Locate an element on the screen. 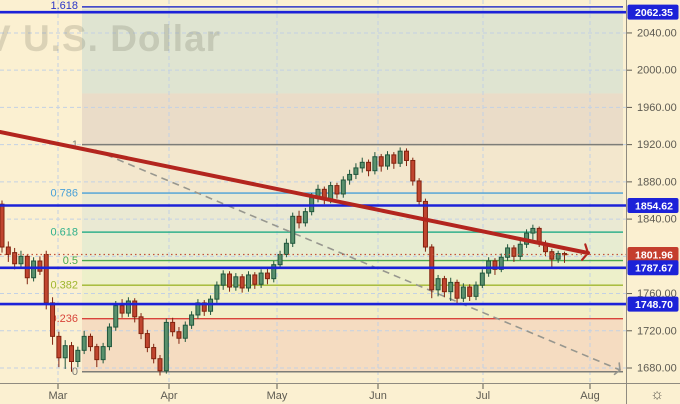  price-tick-label: 1720.00 is located at coordinates (657, 331).